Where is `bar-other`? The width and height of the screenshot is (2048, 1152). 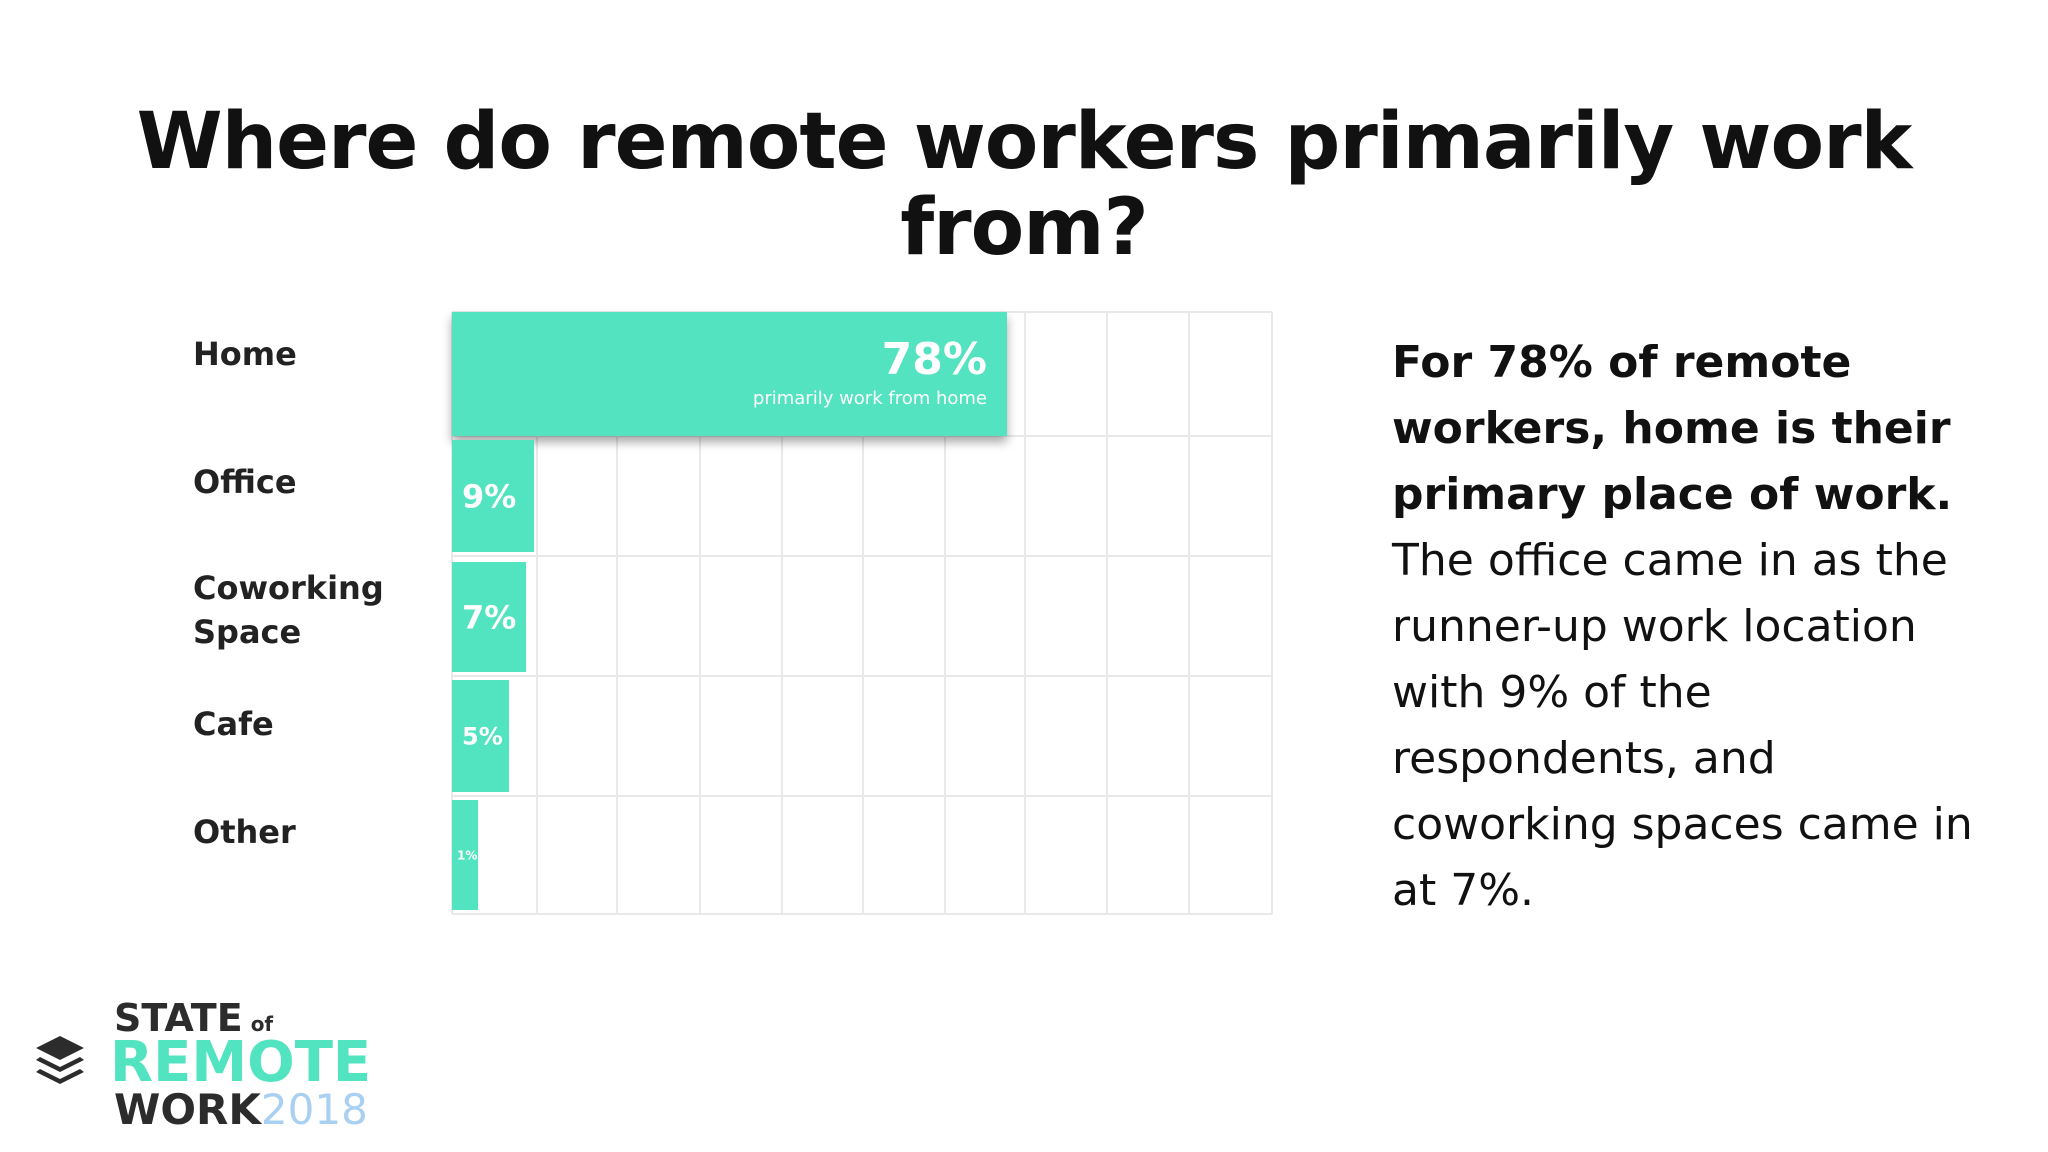
bar-other is located at coordinates (465, 855).